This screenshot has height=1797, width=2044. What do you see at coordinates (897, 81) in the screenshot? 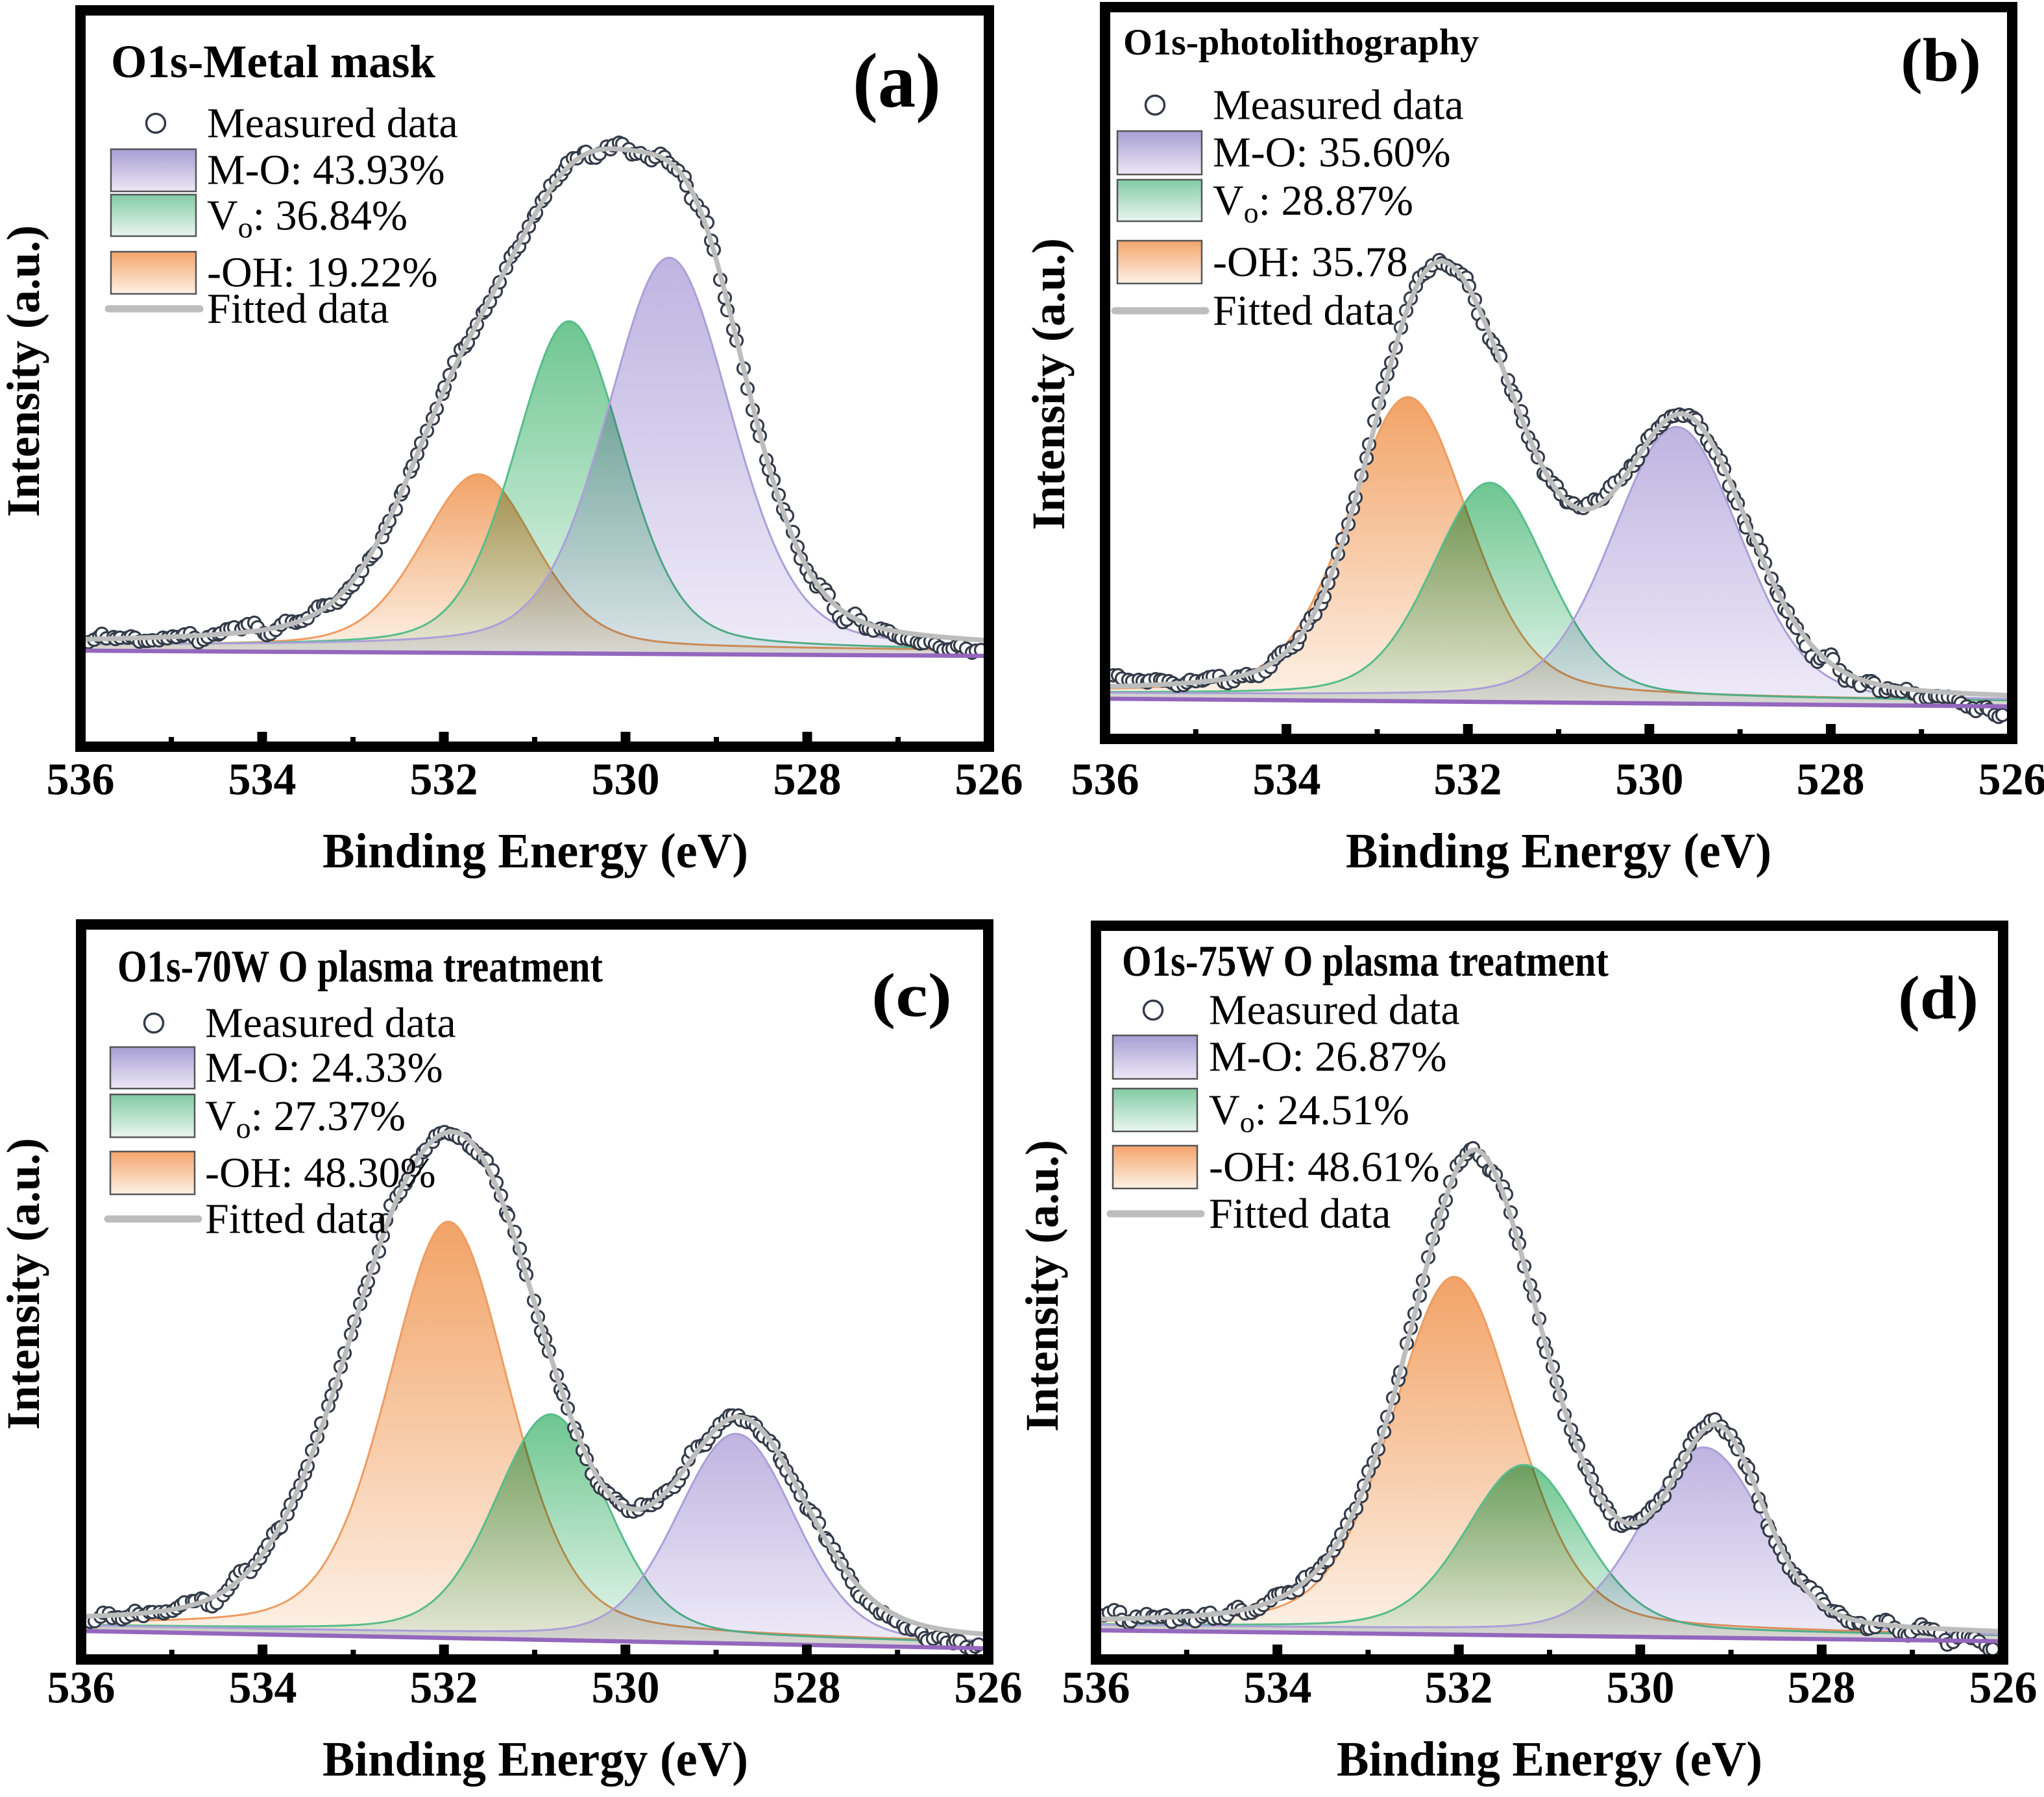
I see `svg-text: (a)` at bounding box center [897, 81].